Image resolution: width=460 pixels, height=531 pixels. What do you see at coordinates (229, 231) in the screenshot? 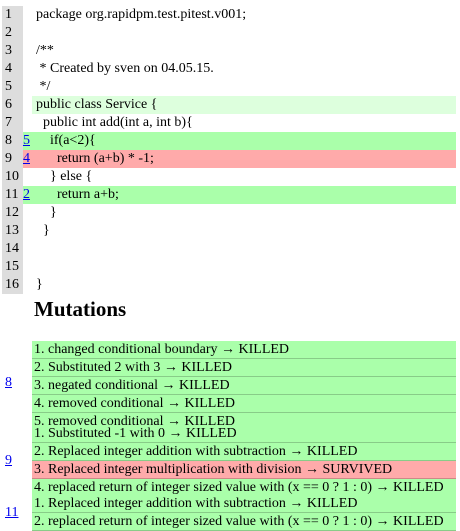
I see `source-line: 13 }` at bounding box center [229, 231].